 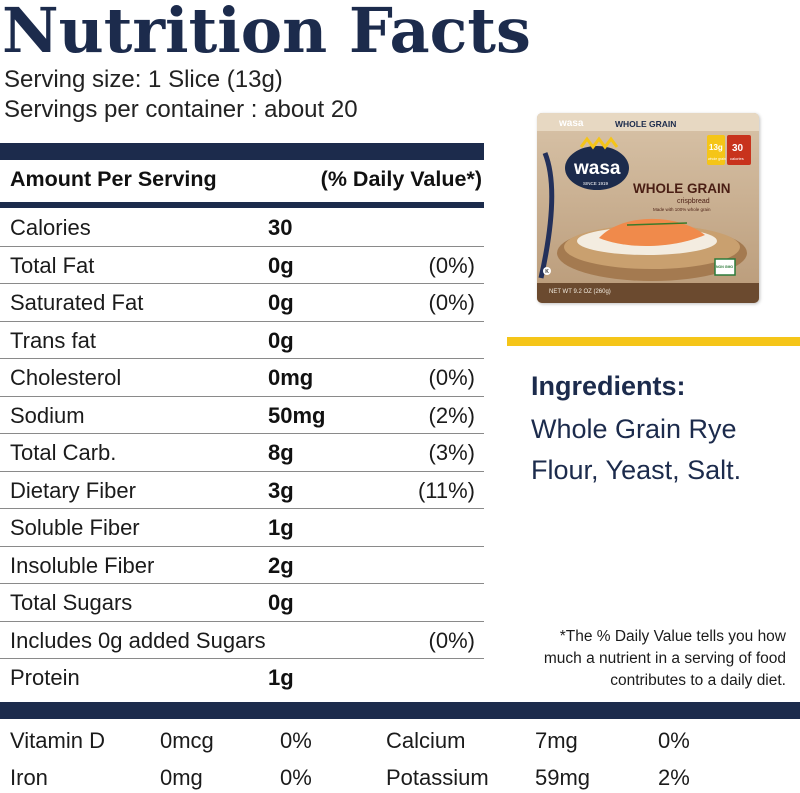 I want to click on nutrient-label: Total Sugars, so click(x=71, y=602).